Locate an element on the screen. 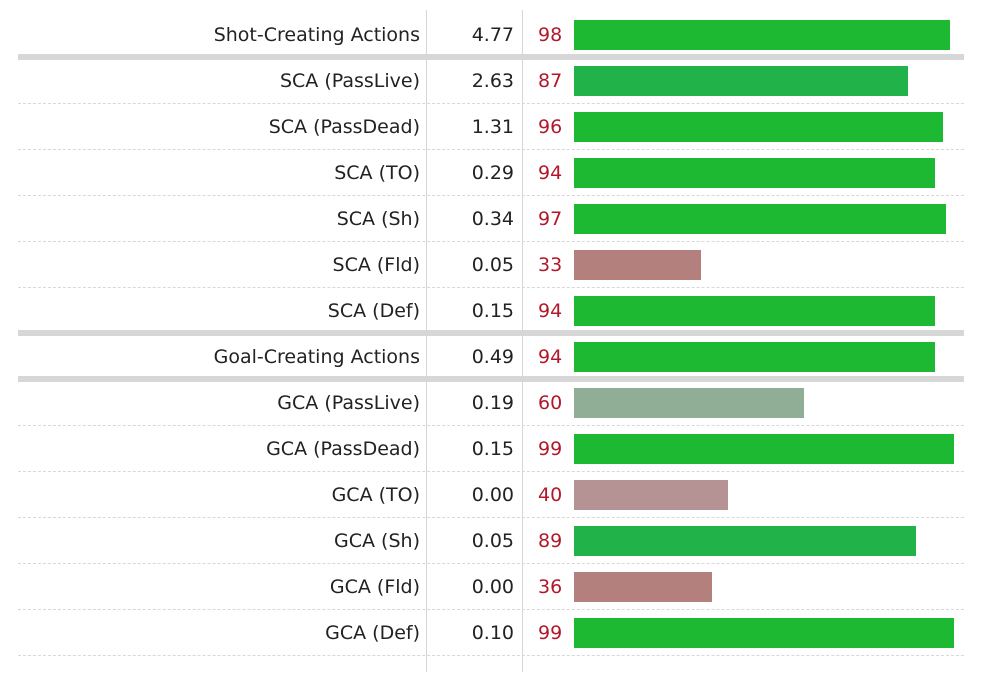  stat-label: SCA (PassLive) is located at coordinates (349, 81).